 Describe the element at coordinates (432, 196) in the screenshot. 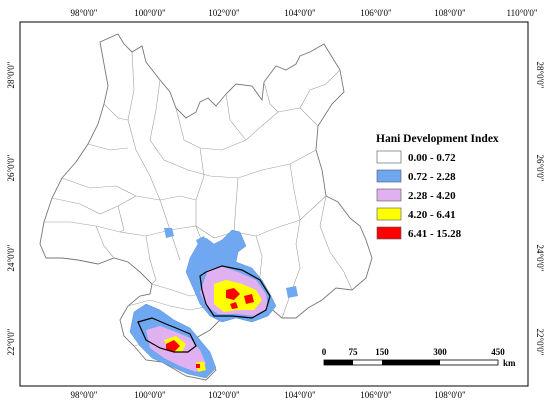

I see `legend-label-3: 2.28 - 4.20` at that location.